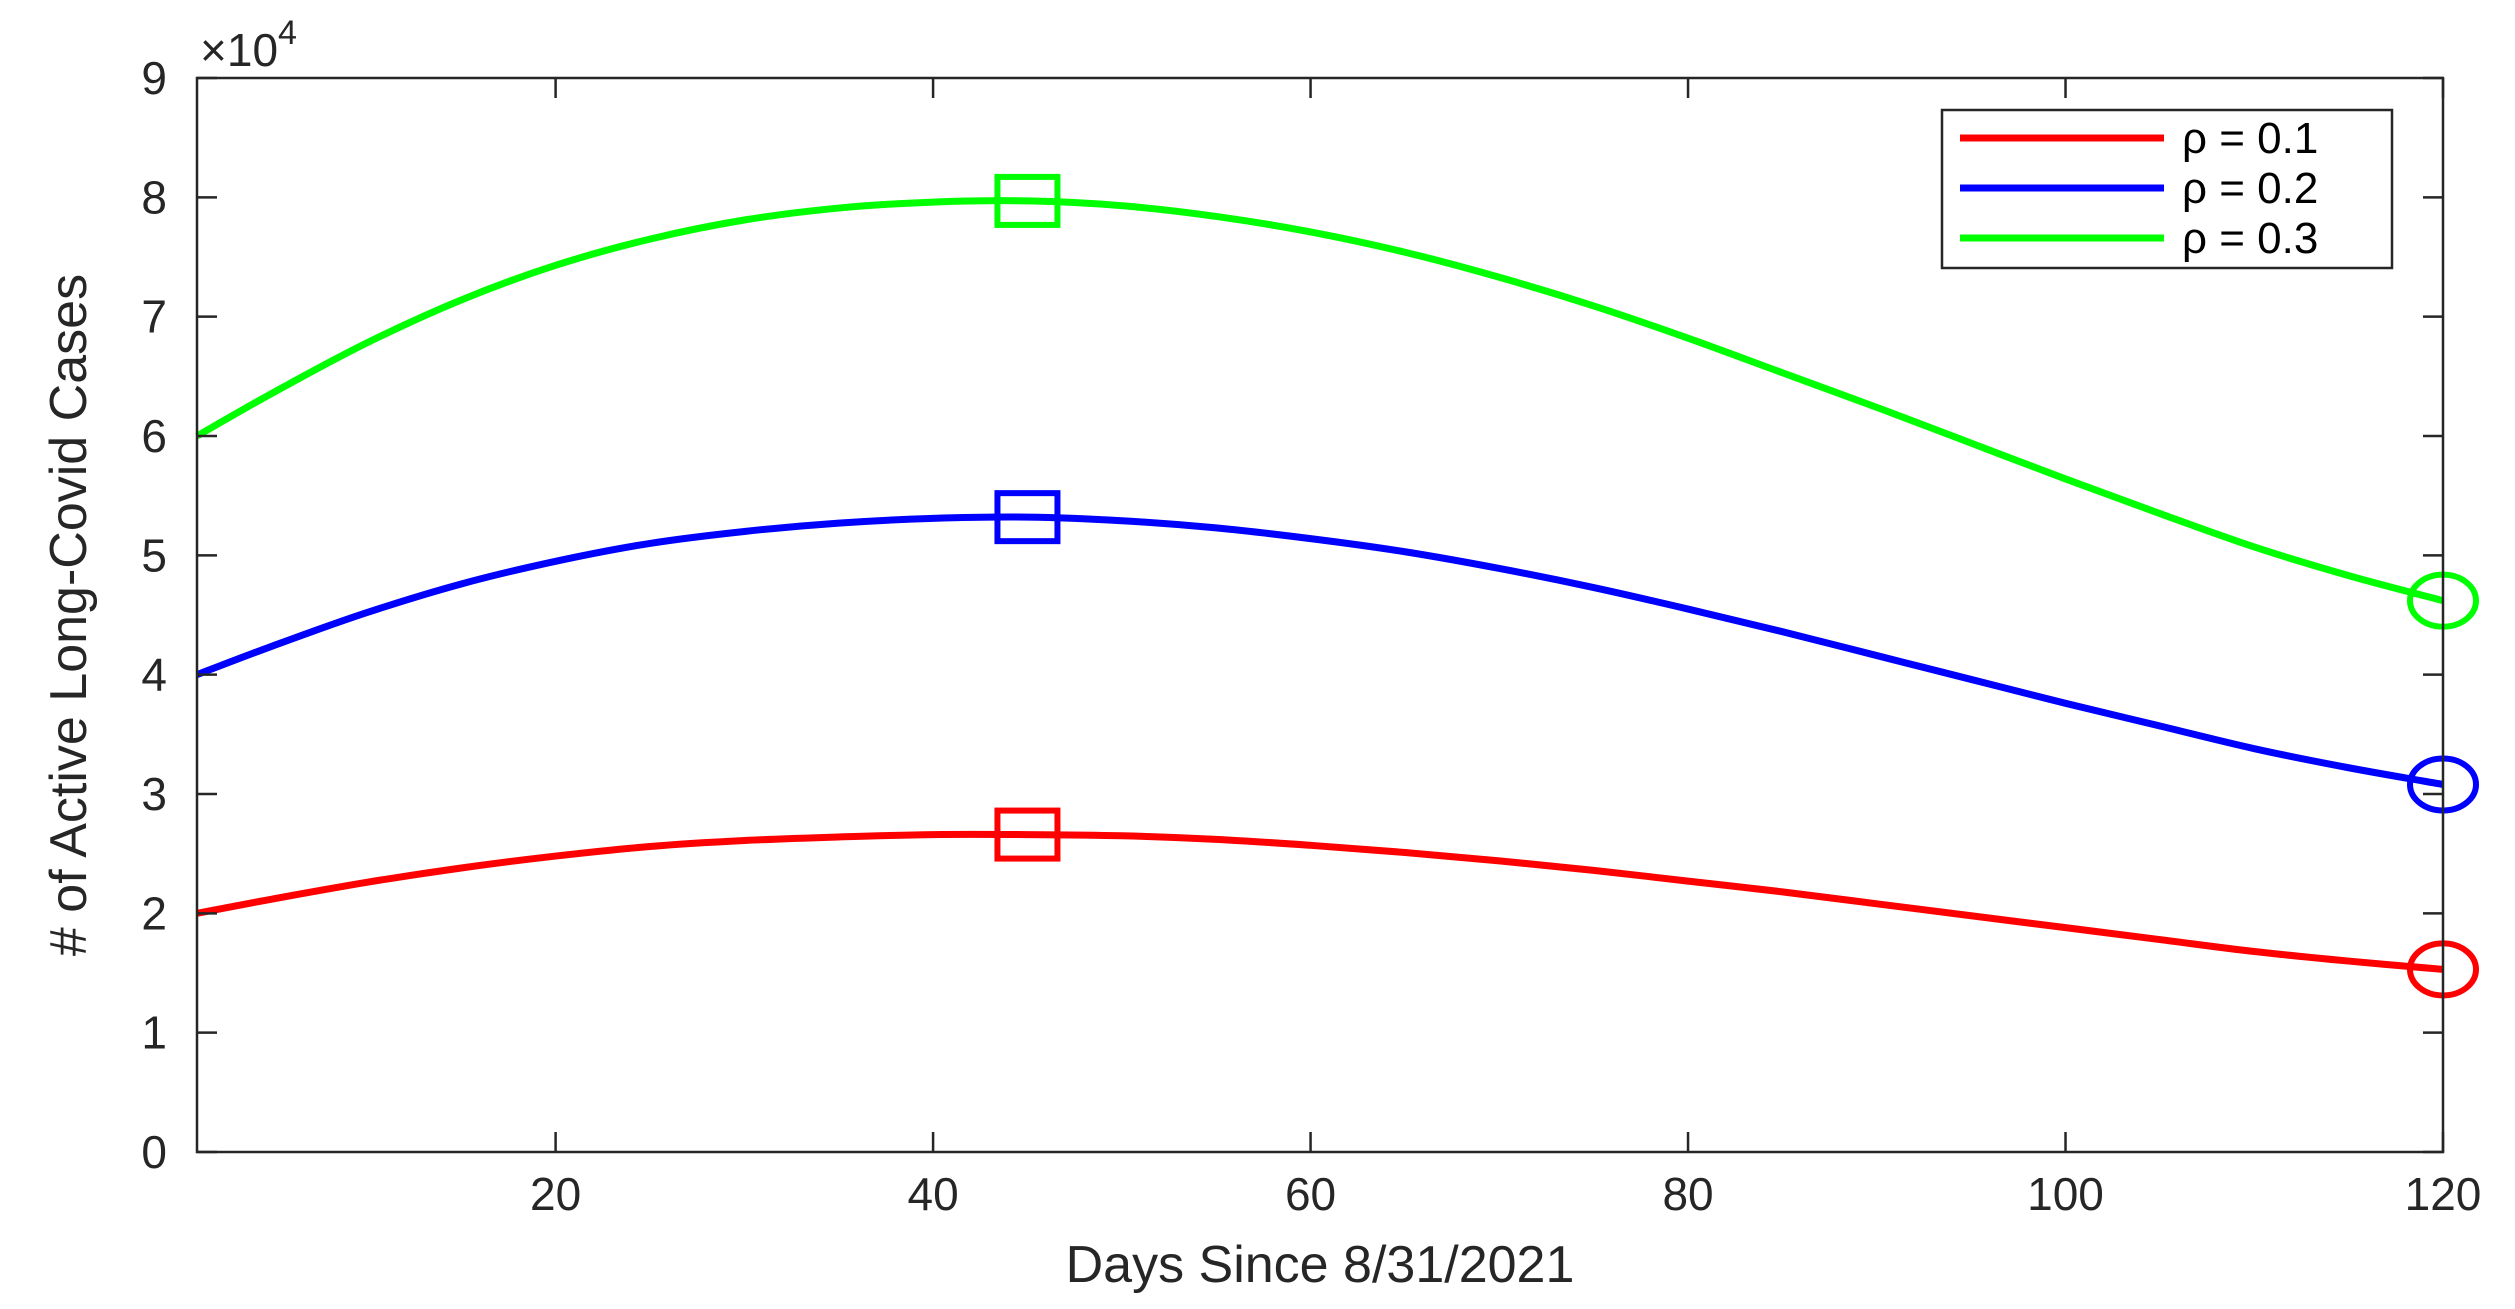 The width and height of the screenshot is (2515, 1309). What do you see at coordinates (154, 1152) in the screenshot?
I see `y-tick-label: 0` at bounding box center [154, 1152].